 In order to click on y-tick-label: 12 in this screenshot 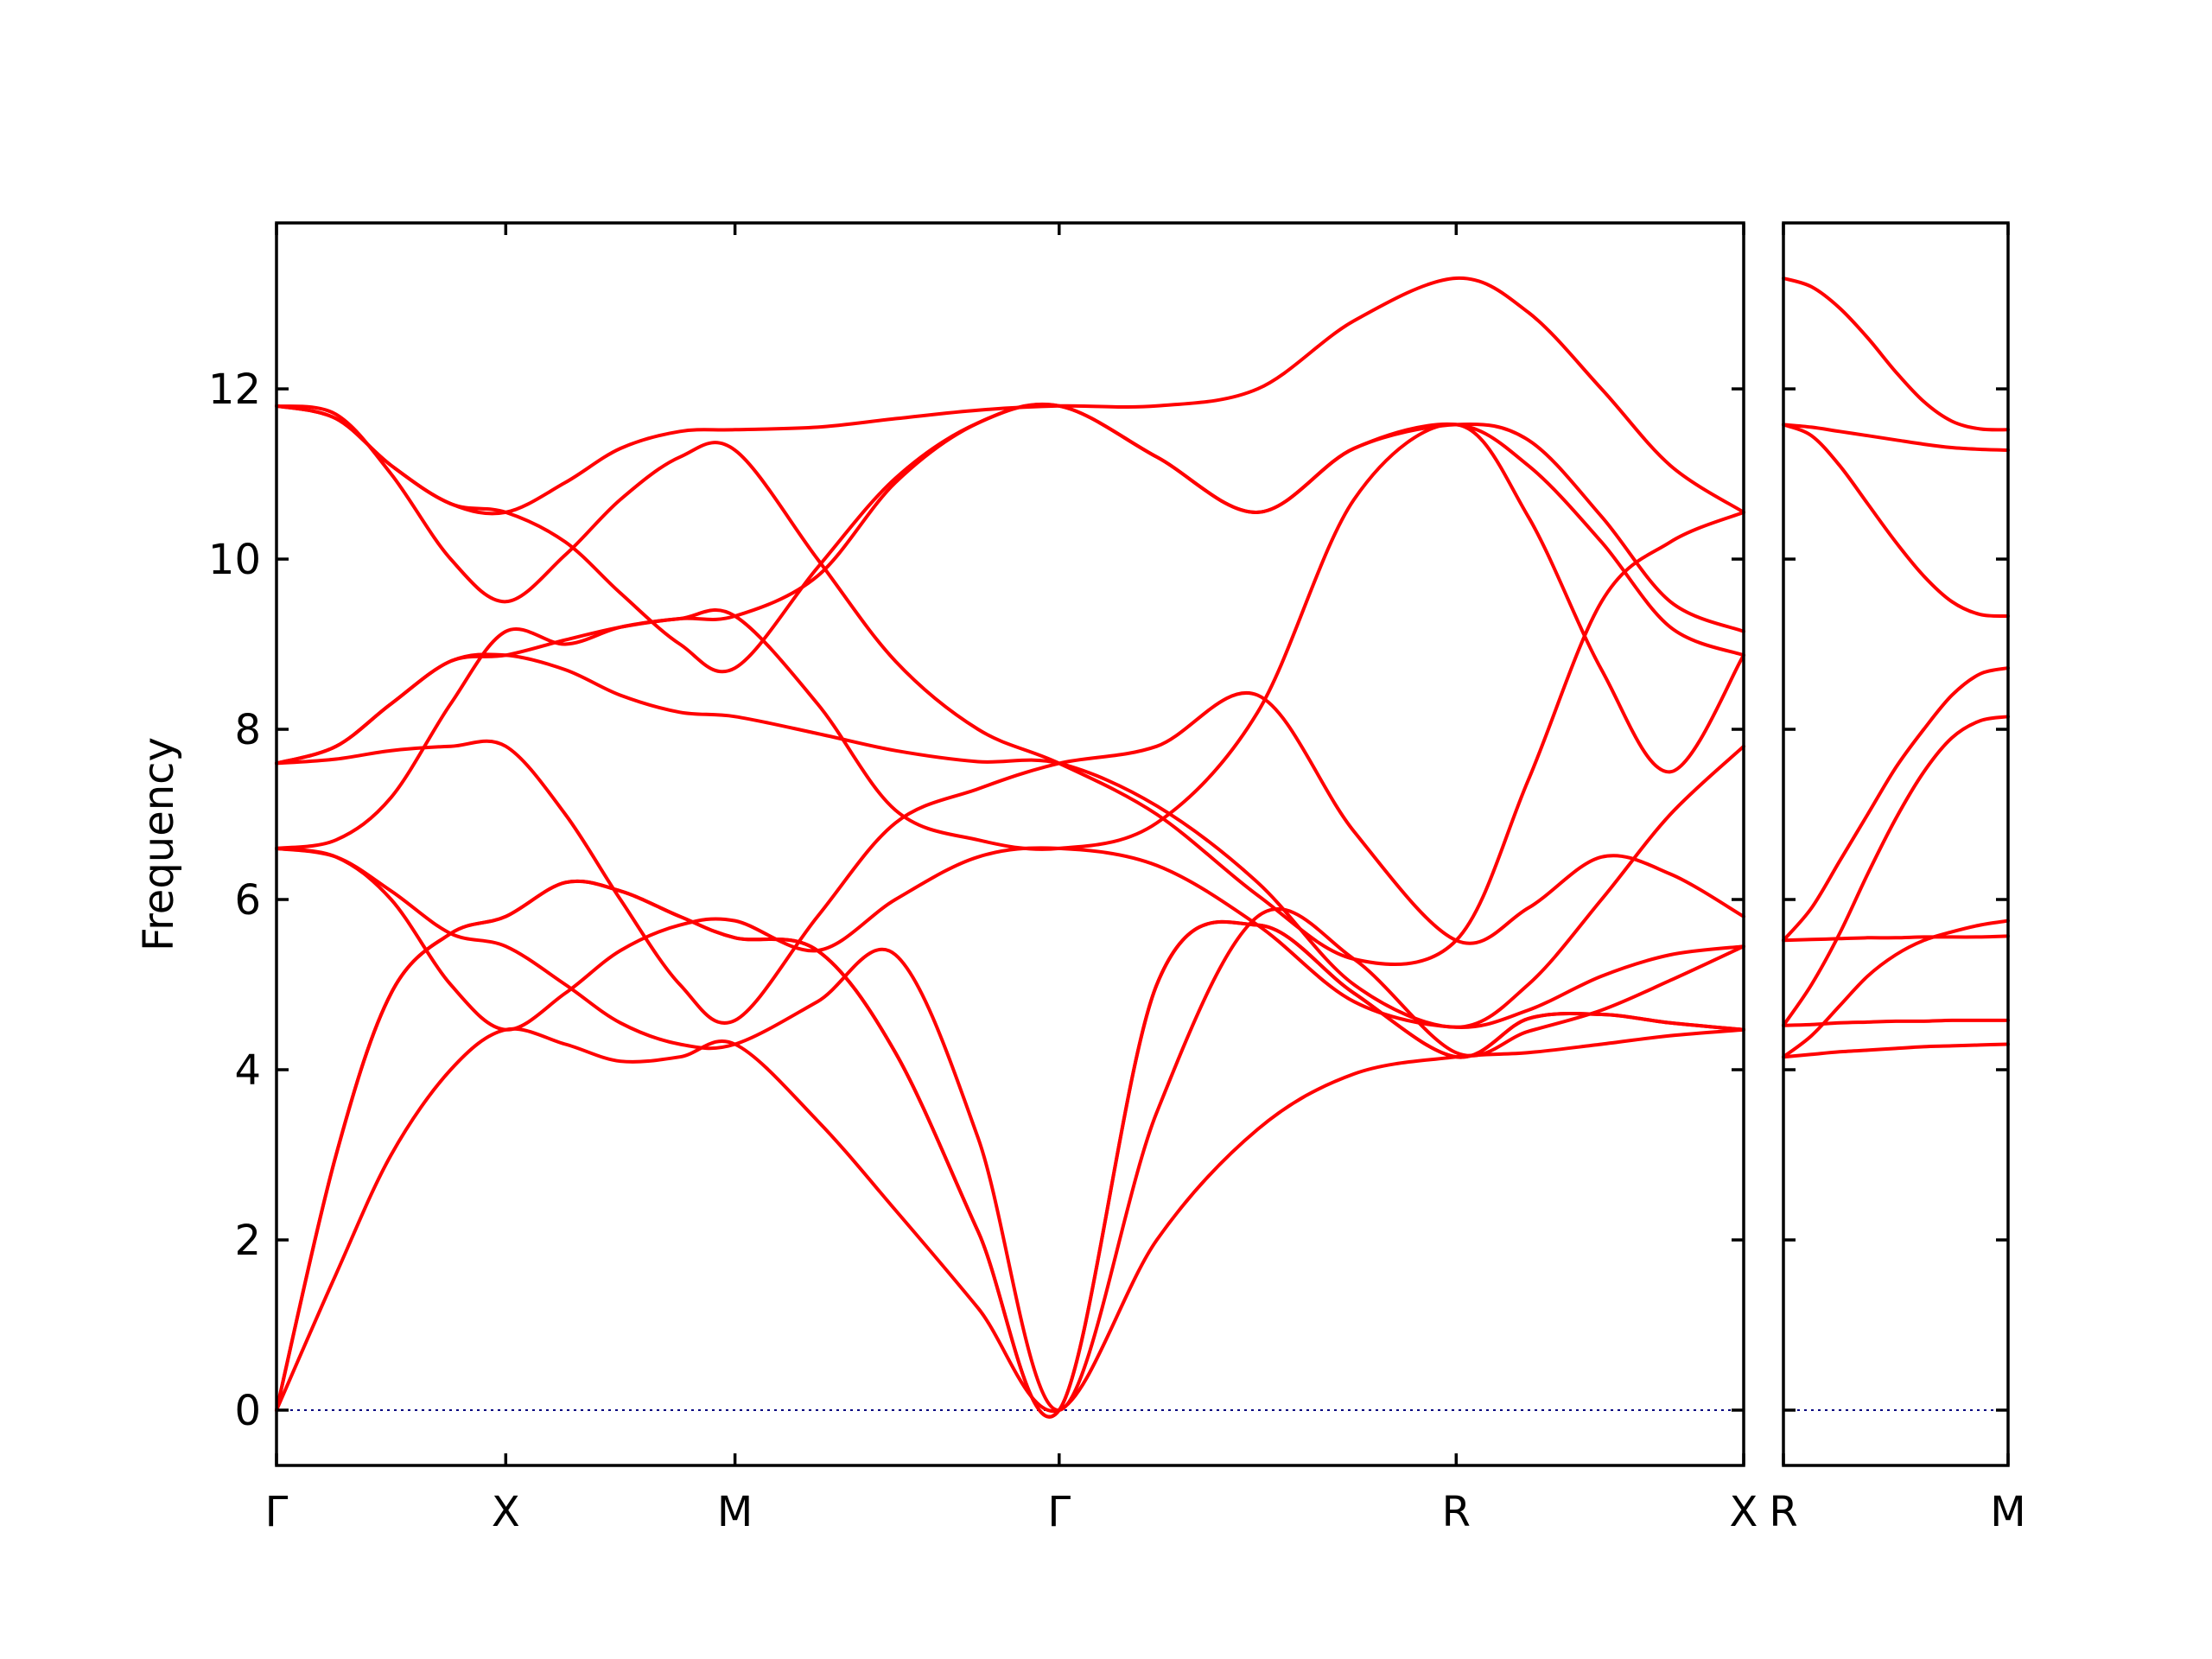, I will do `click(234, 389)`.